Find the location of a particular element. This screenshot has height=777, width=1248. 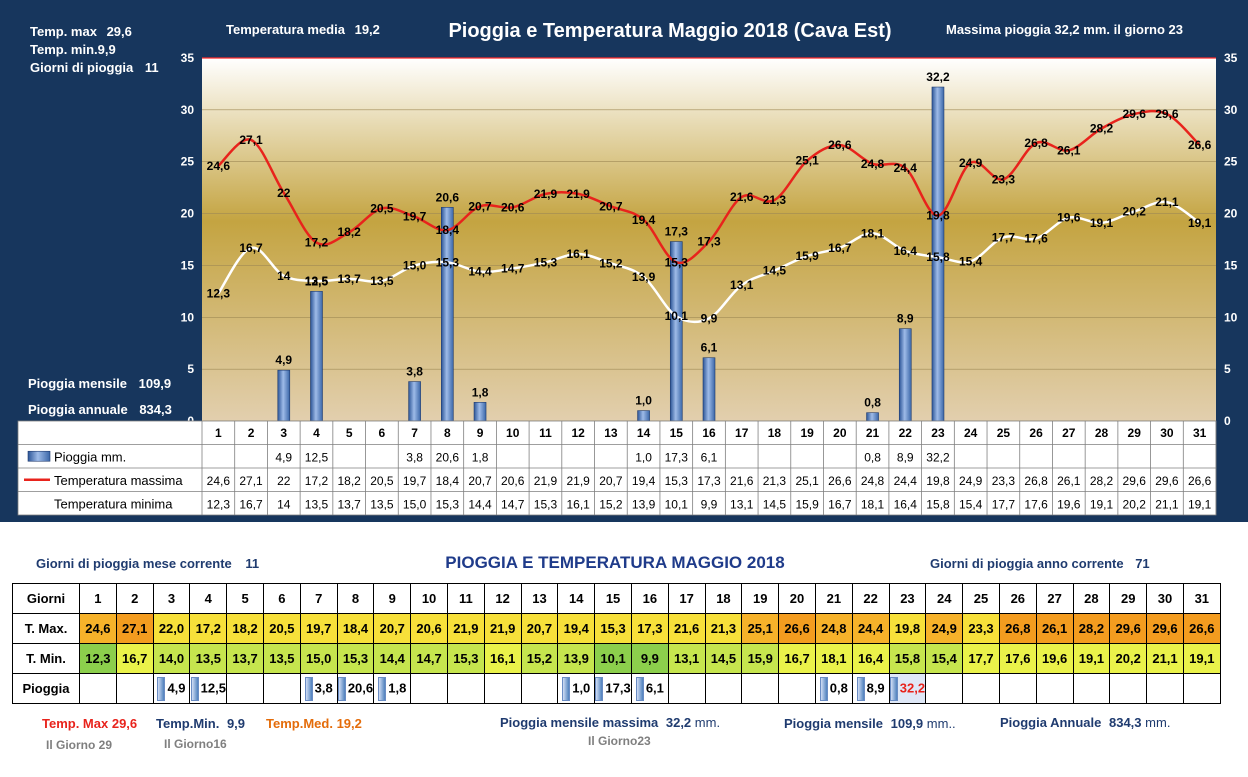

x-tick-label: 5 is located at coordinates (349, 433).